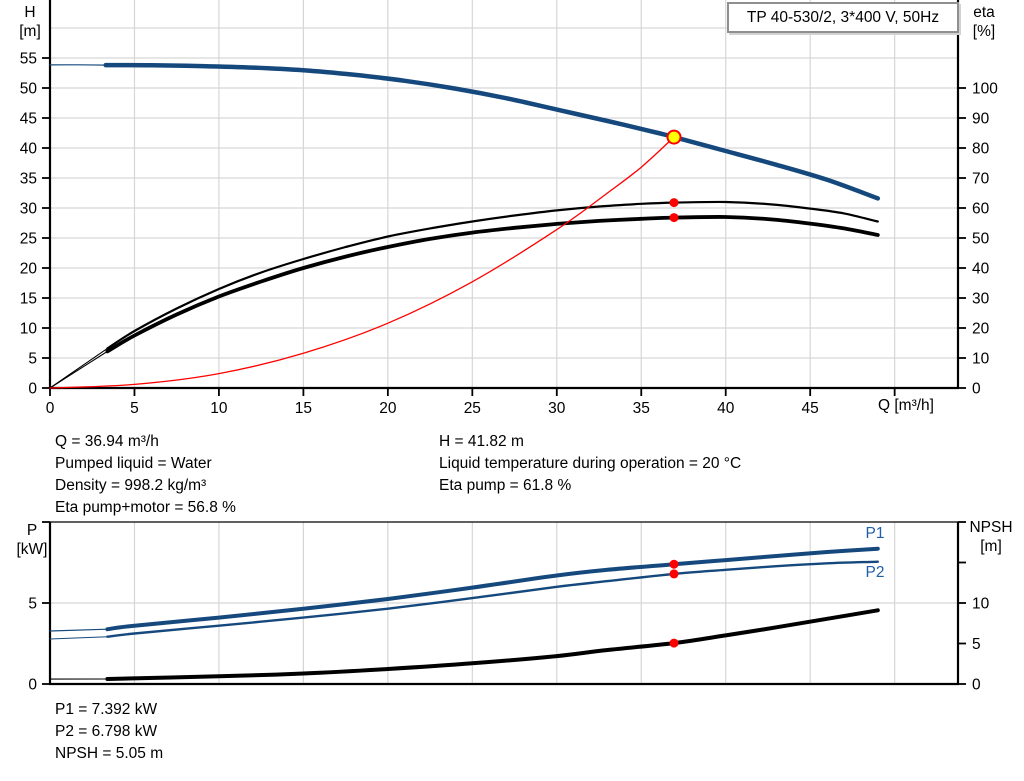 The width and height of the screenshot is (1024, 781). I want to click on y-left-tick-label: 40, so click(29, 149).